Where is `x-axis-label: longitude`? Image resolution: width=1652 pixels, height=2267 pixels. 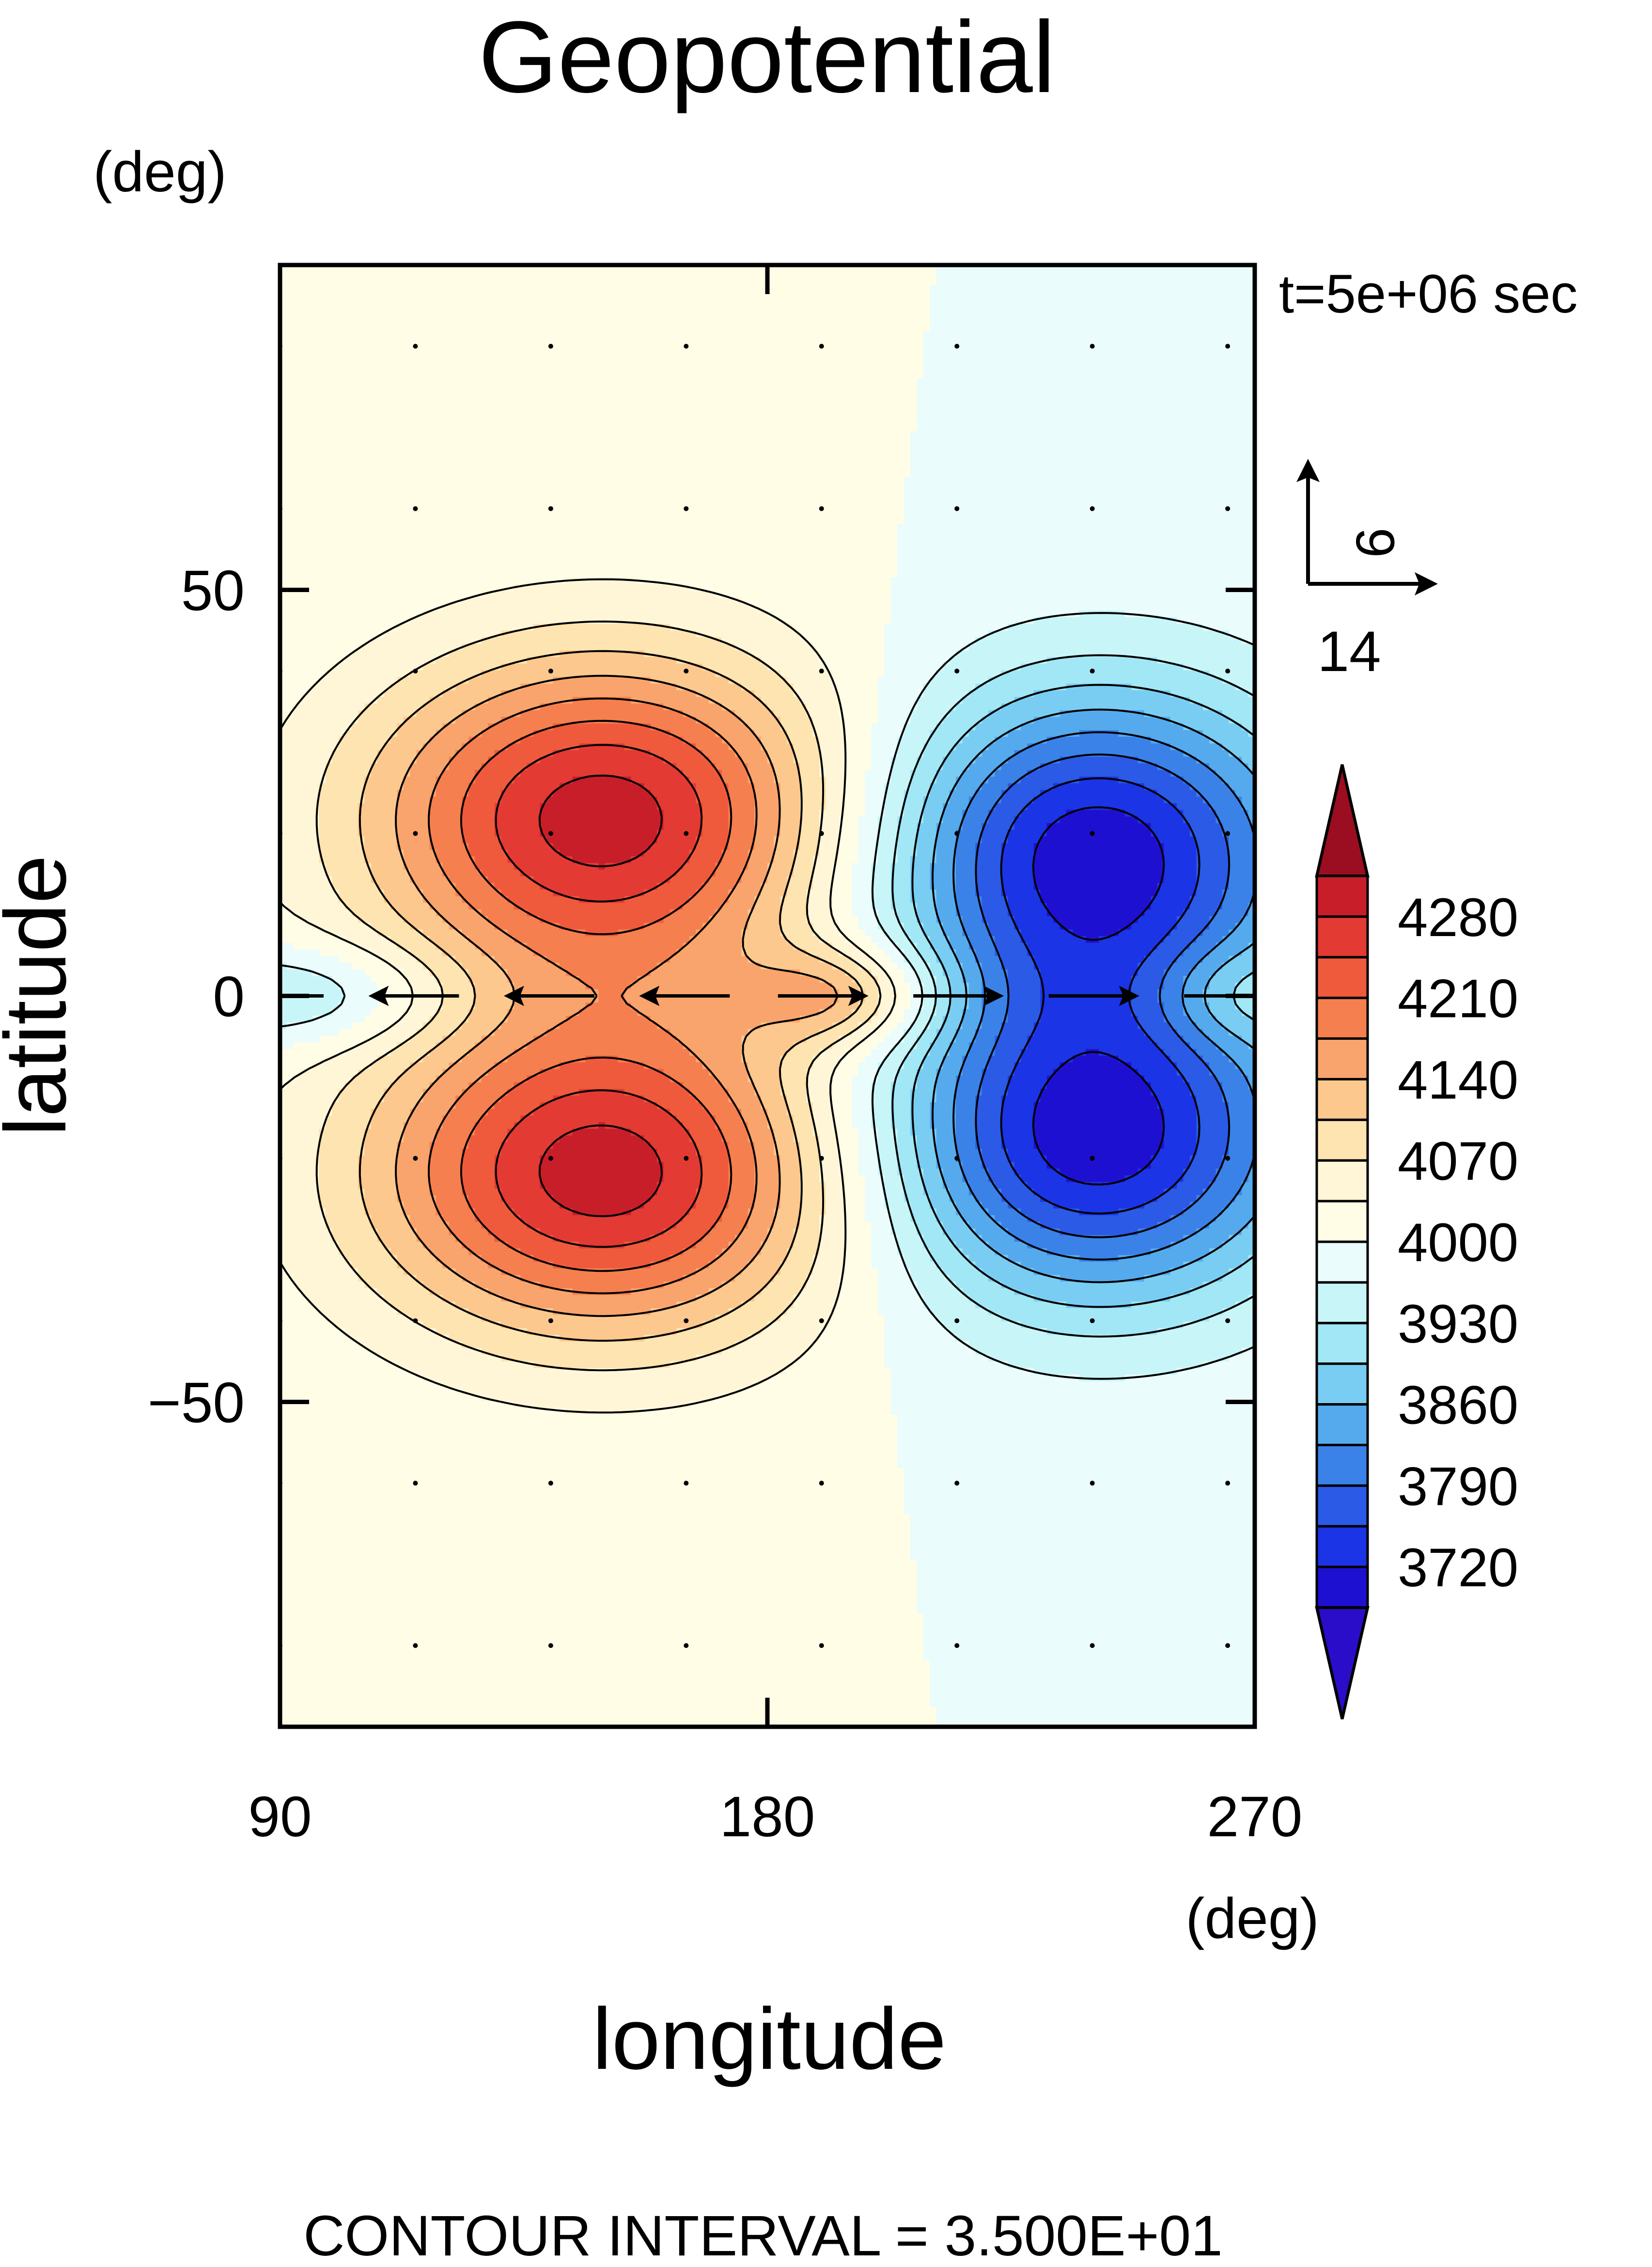
x-axis-label: longitude is located at coordinates (769, 2039).